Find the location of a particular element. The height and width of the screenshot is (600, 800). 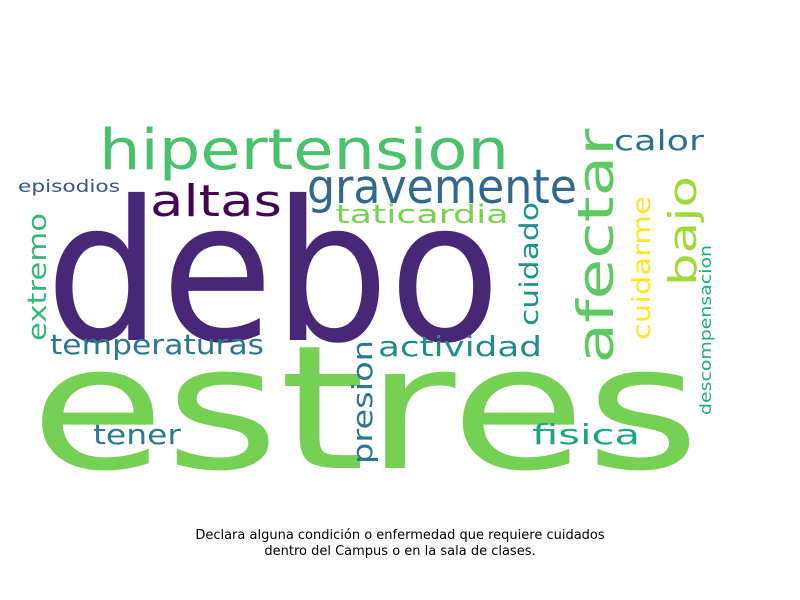

word-actividad: actividad is located at coordinates (460, 346).